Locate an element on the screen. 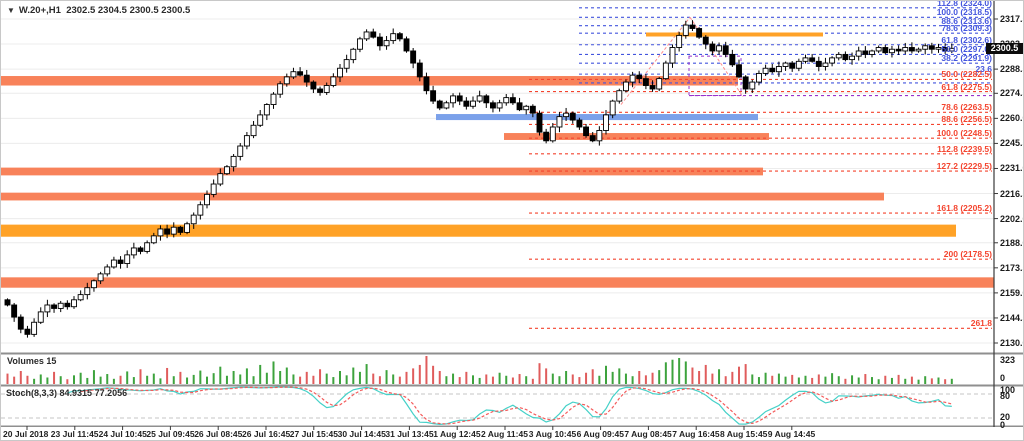 The width and height of the screenshot is (1024, 441). volume-series is located at coordinates (479, 370).